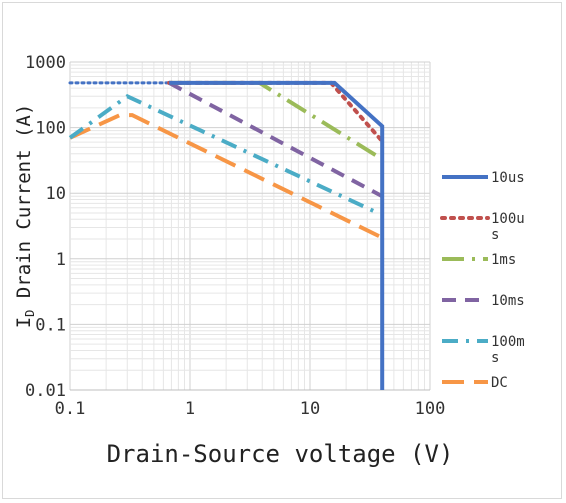 Image resolution: width=566 pixels, height=503 pixels. I want to click on x-tick-label: 100, so click(430, 409).